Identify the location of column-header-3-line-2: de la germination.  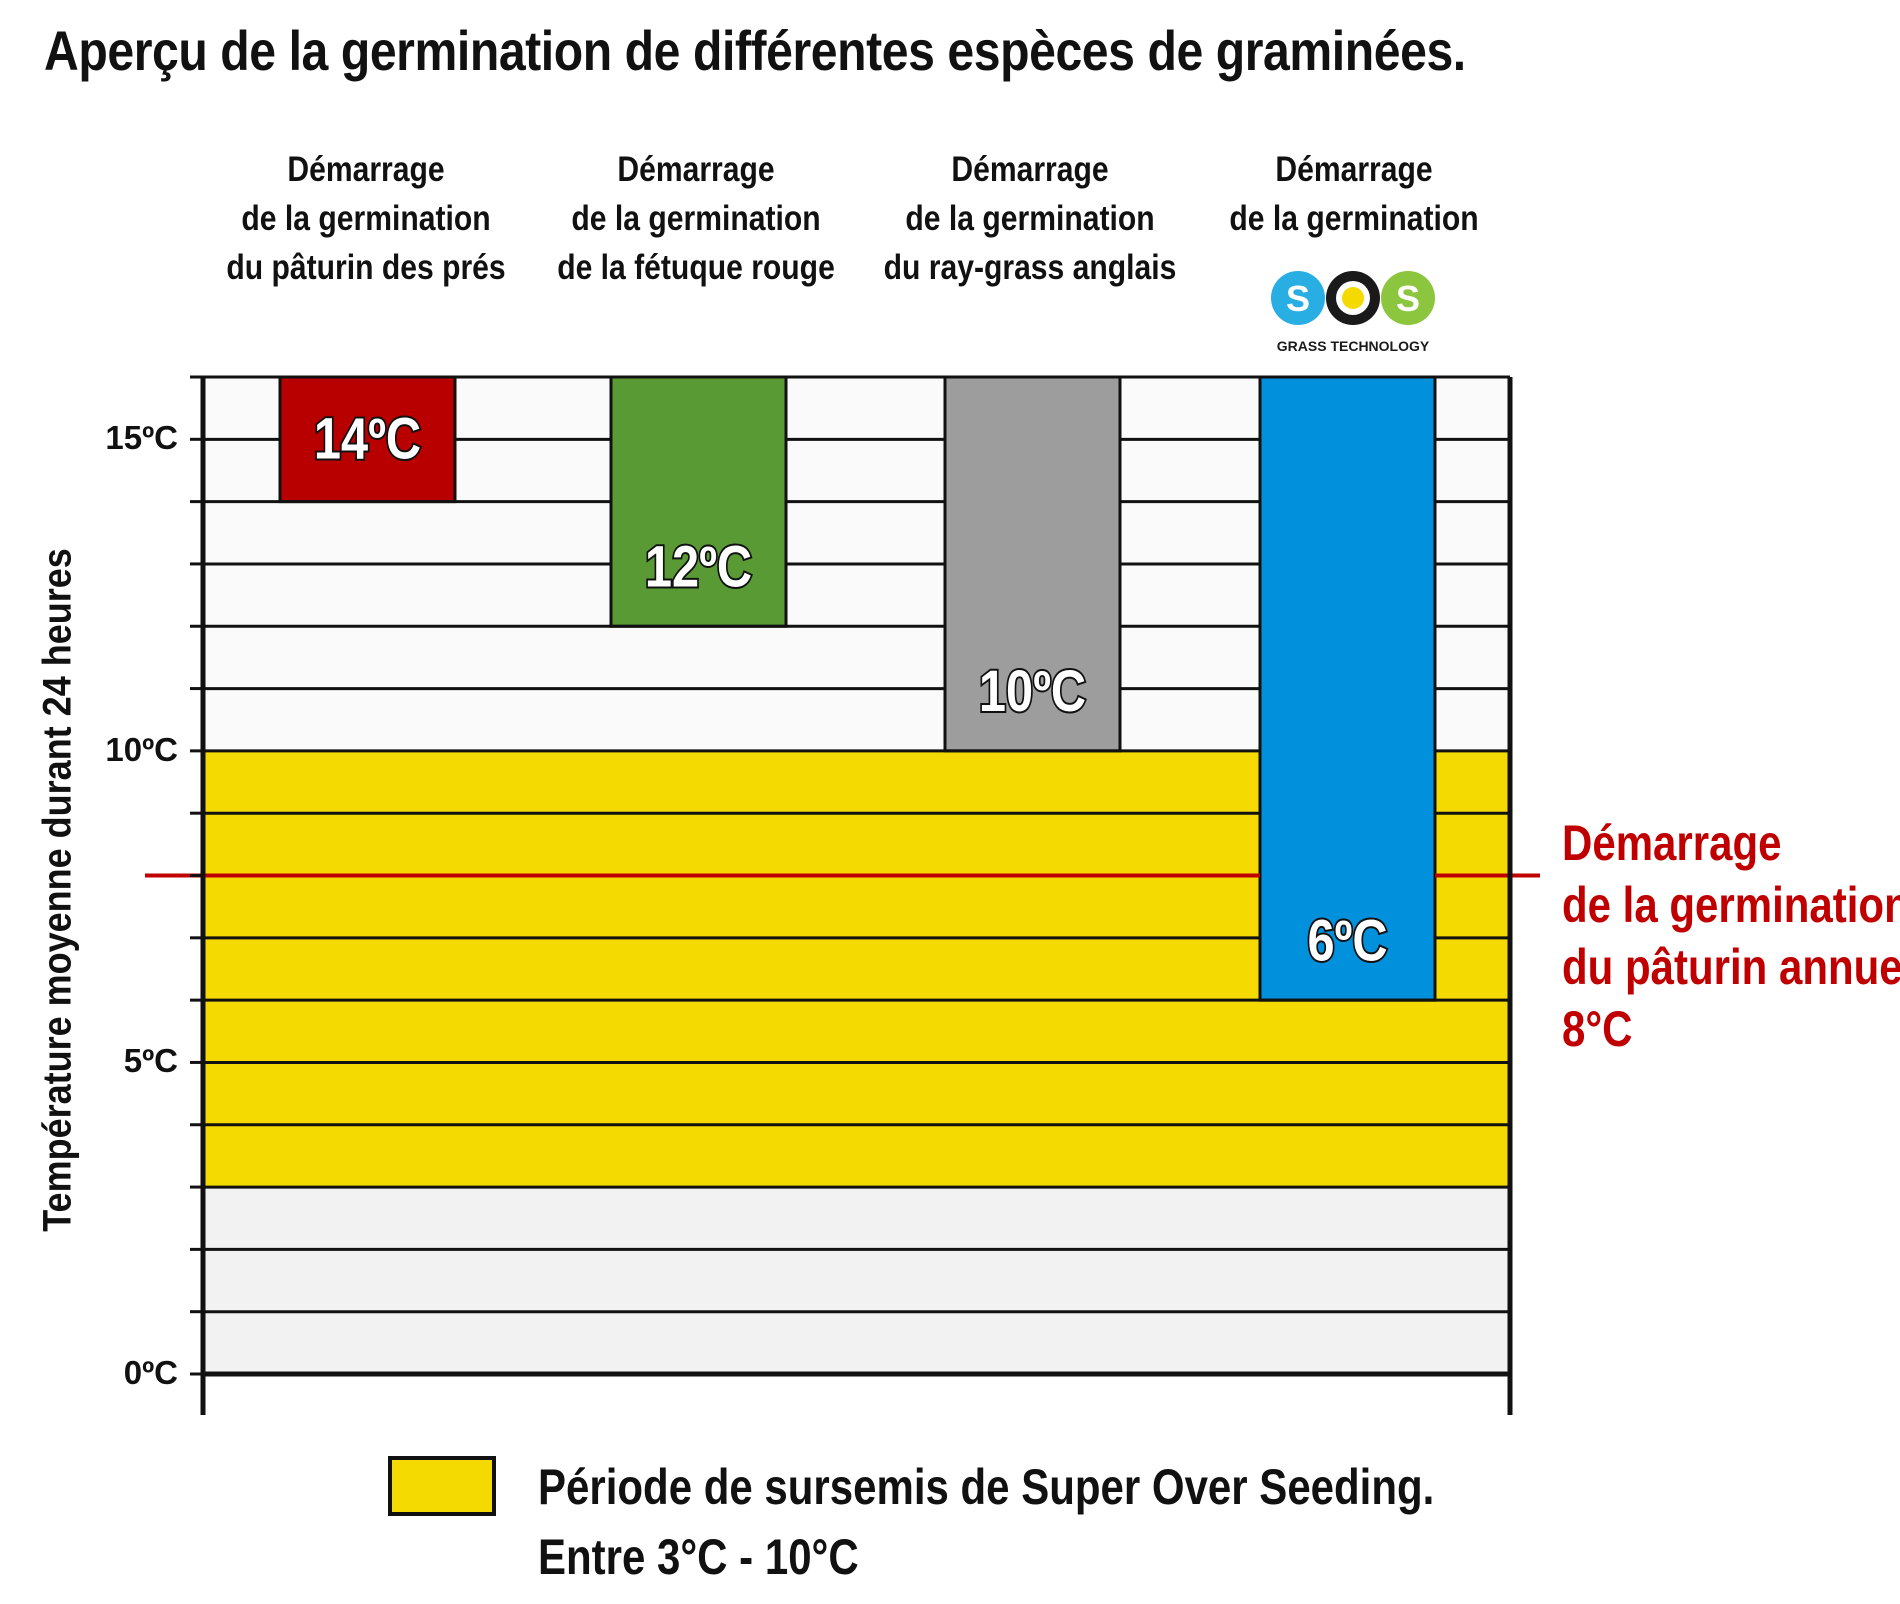
(1030, 218).